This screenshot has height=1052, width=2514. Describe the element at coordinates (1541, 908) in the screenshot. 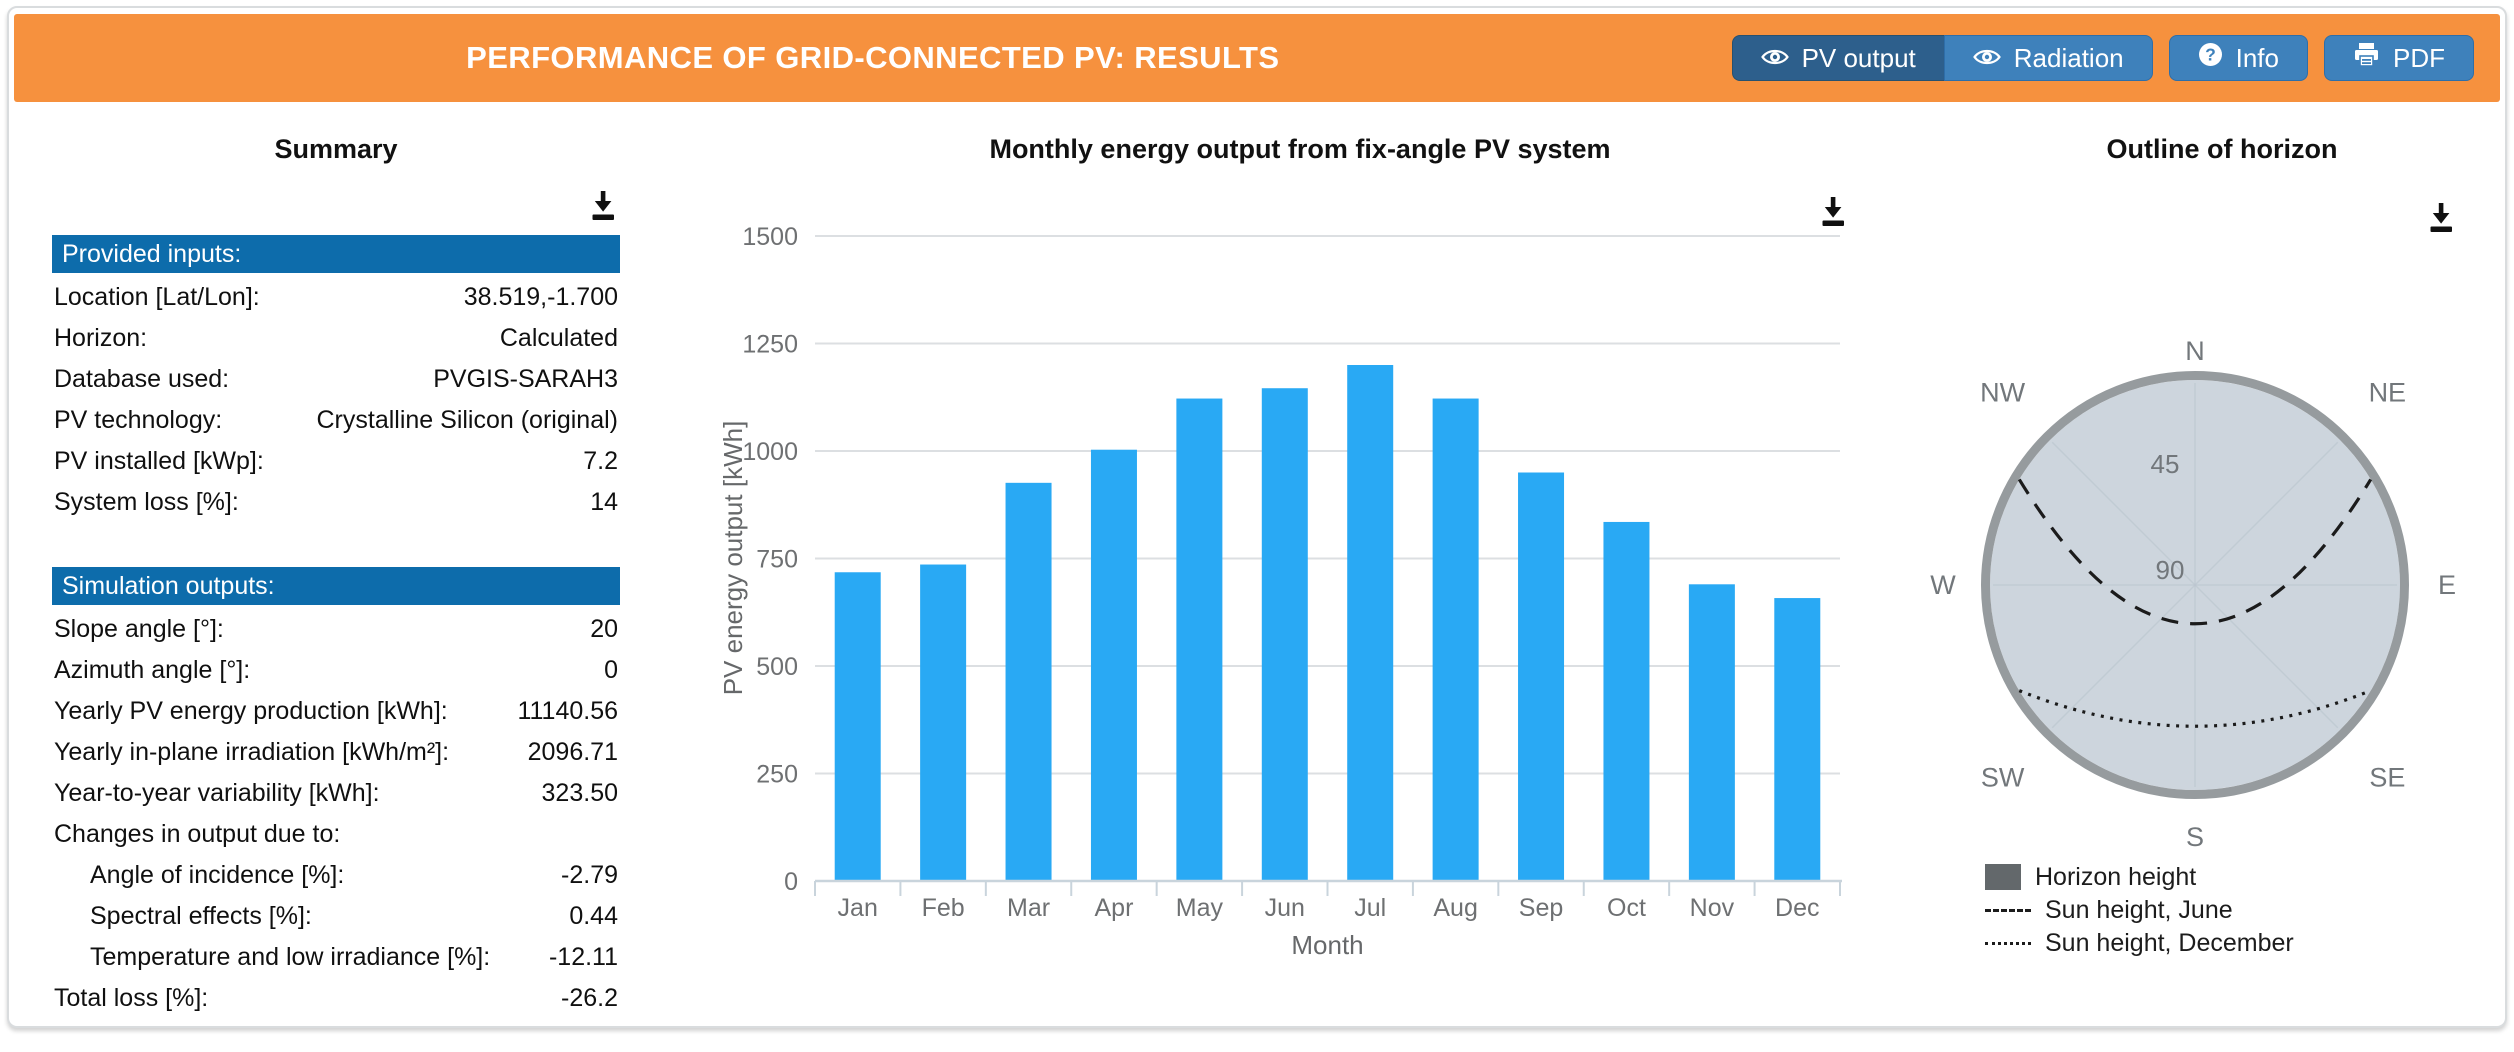

I see `x-tick-label: Sep` at that location.